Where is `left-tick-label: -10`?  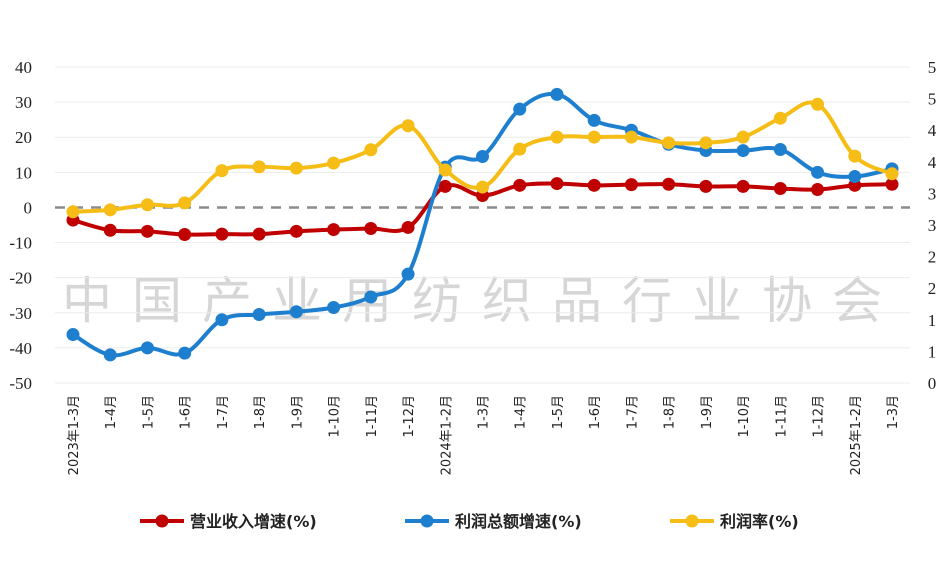 left-tick-label: -10 is located at coordinates (20, 243).